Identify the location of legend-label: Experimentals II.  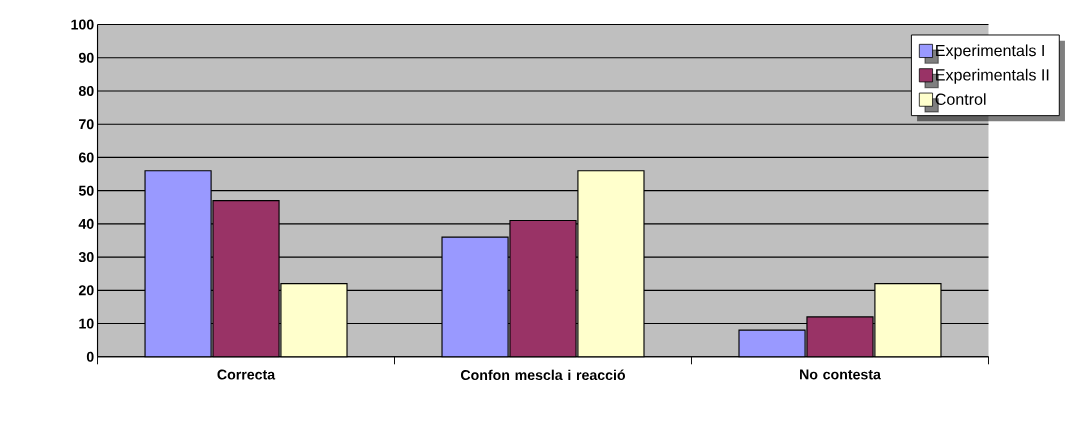
(992, 76).